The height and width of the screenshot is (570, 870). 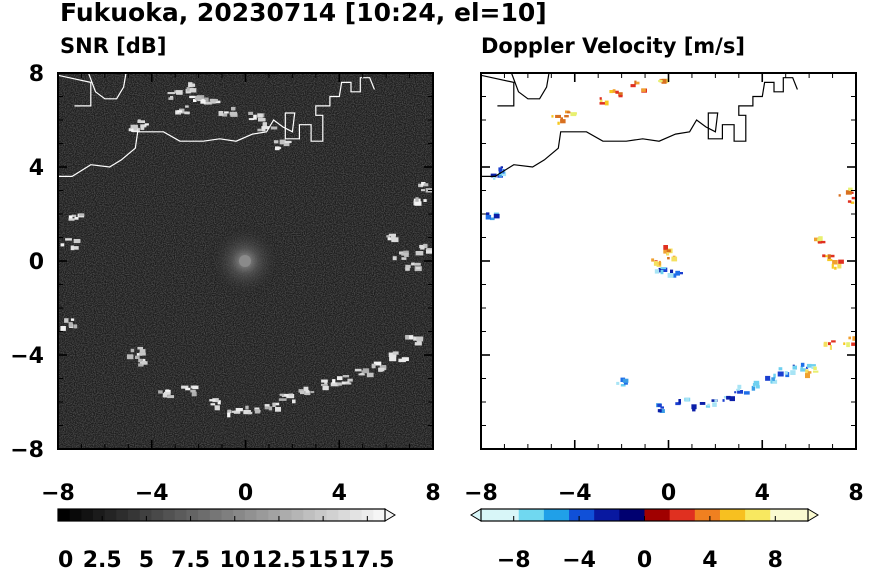 I want to click on snr-colorbar: 0 2.5 5 7.5 10 12.5 15 17.5, so click(x=226, y=539).